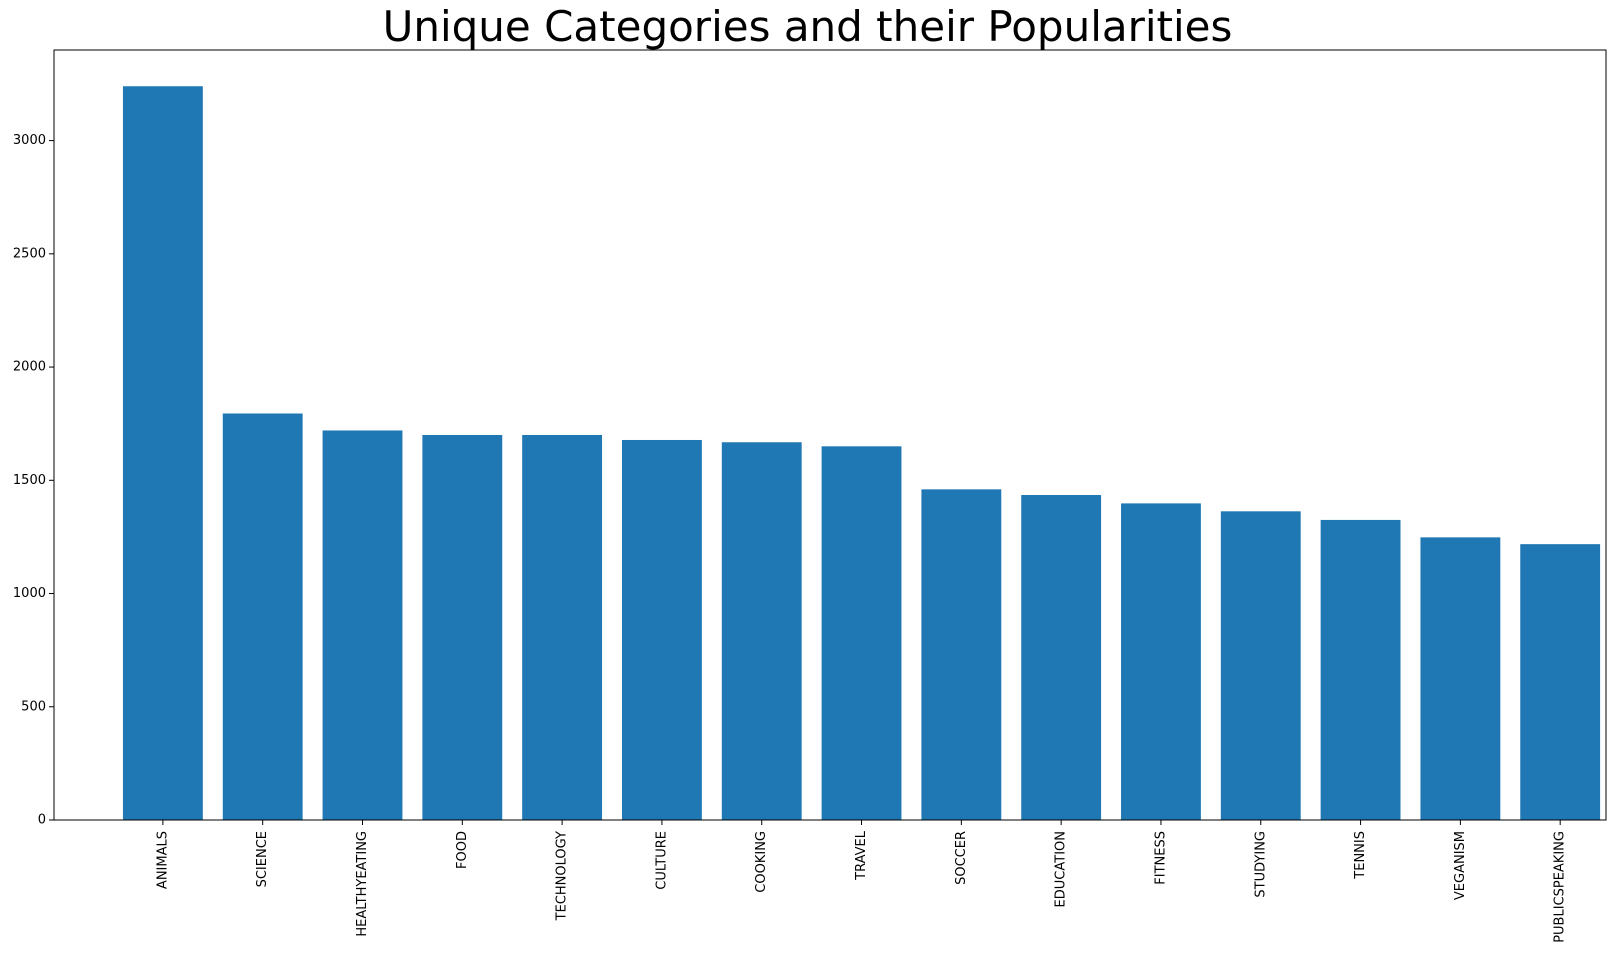 The height and width of the screenshot is (959, 1615). What do you see at coordinates (761, 862) in the screenshot?
I see `x-tick-label-cooking: COOKING` at bounding box center [761, 862].